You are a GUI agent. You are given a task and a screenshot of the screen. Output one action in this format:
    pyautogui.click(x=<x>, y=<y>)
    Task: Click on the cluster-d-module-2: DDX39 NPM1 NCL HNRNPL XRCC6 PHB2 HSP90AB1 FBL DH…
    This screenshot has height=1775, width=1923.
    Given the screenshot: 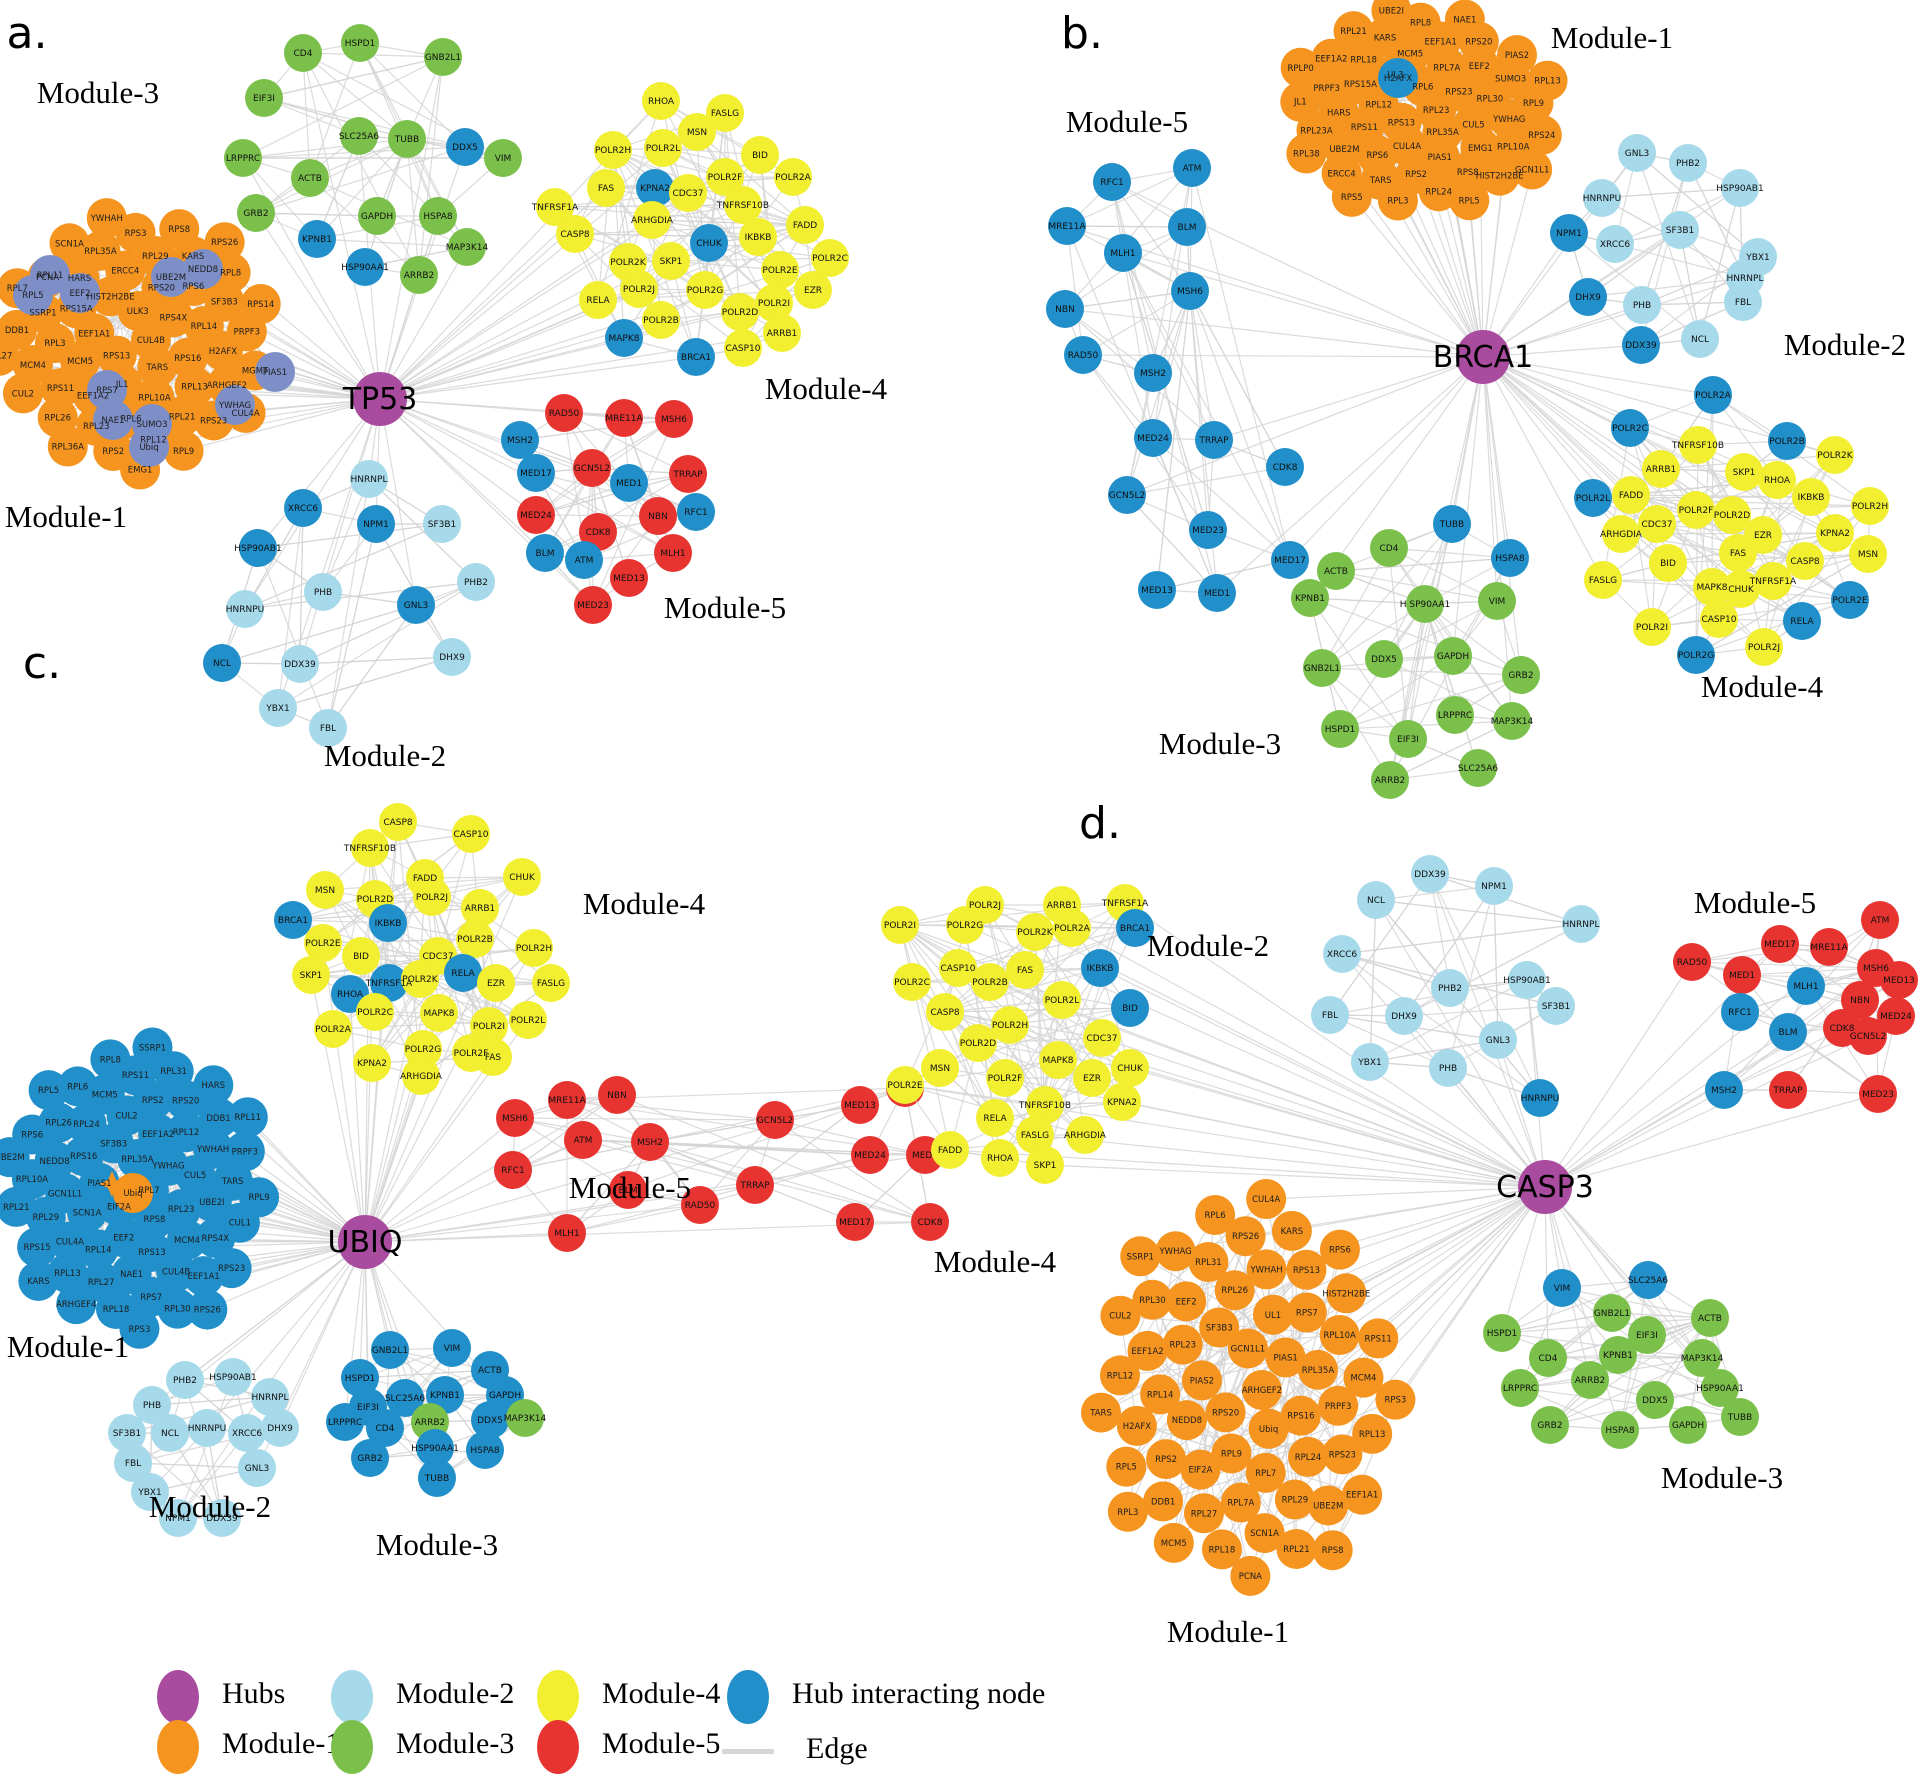 What is the action you would take?
    pyautogui.click(x=1455, y=986)
    